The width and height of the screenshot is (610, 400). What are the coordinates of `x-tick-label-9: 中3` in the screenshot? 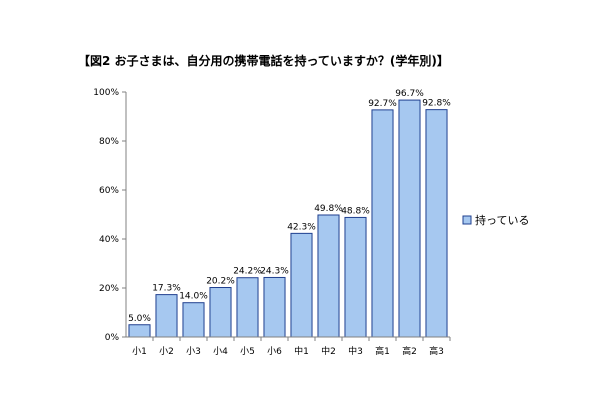 It's located at (355, 351).